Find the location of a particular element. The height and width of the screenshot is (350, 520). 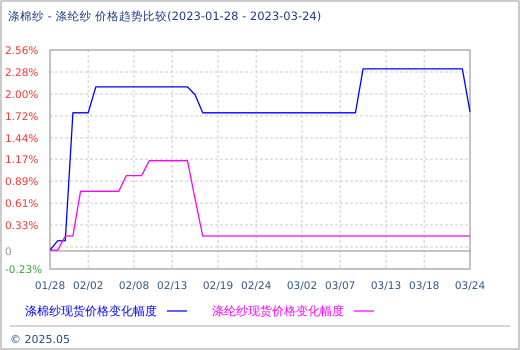

x-tick-label: 02/02 is located at coordinates (88, 286).